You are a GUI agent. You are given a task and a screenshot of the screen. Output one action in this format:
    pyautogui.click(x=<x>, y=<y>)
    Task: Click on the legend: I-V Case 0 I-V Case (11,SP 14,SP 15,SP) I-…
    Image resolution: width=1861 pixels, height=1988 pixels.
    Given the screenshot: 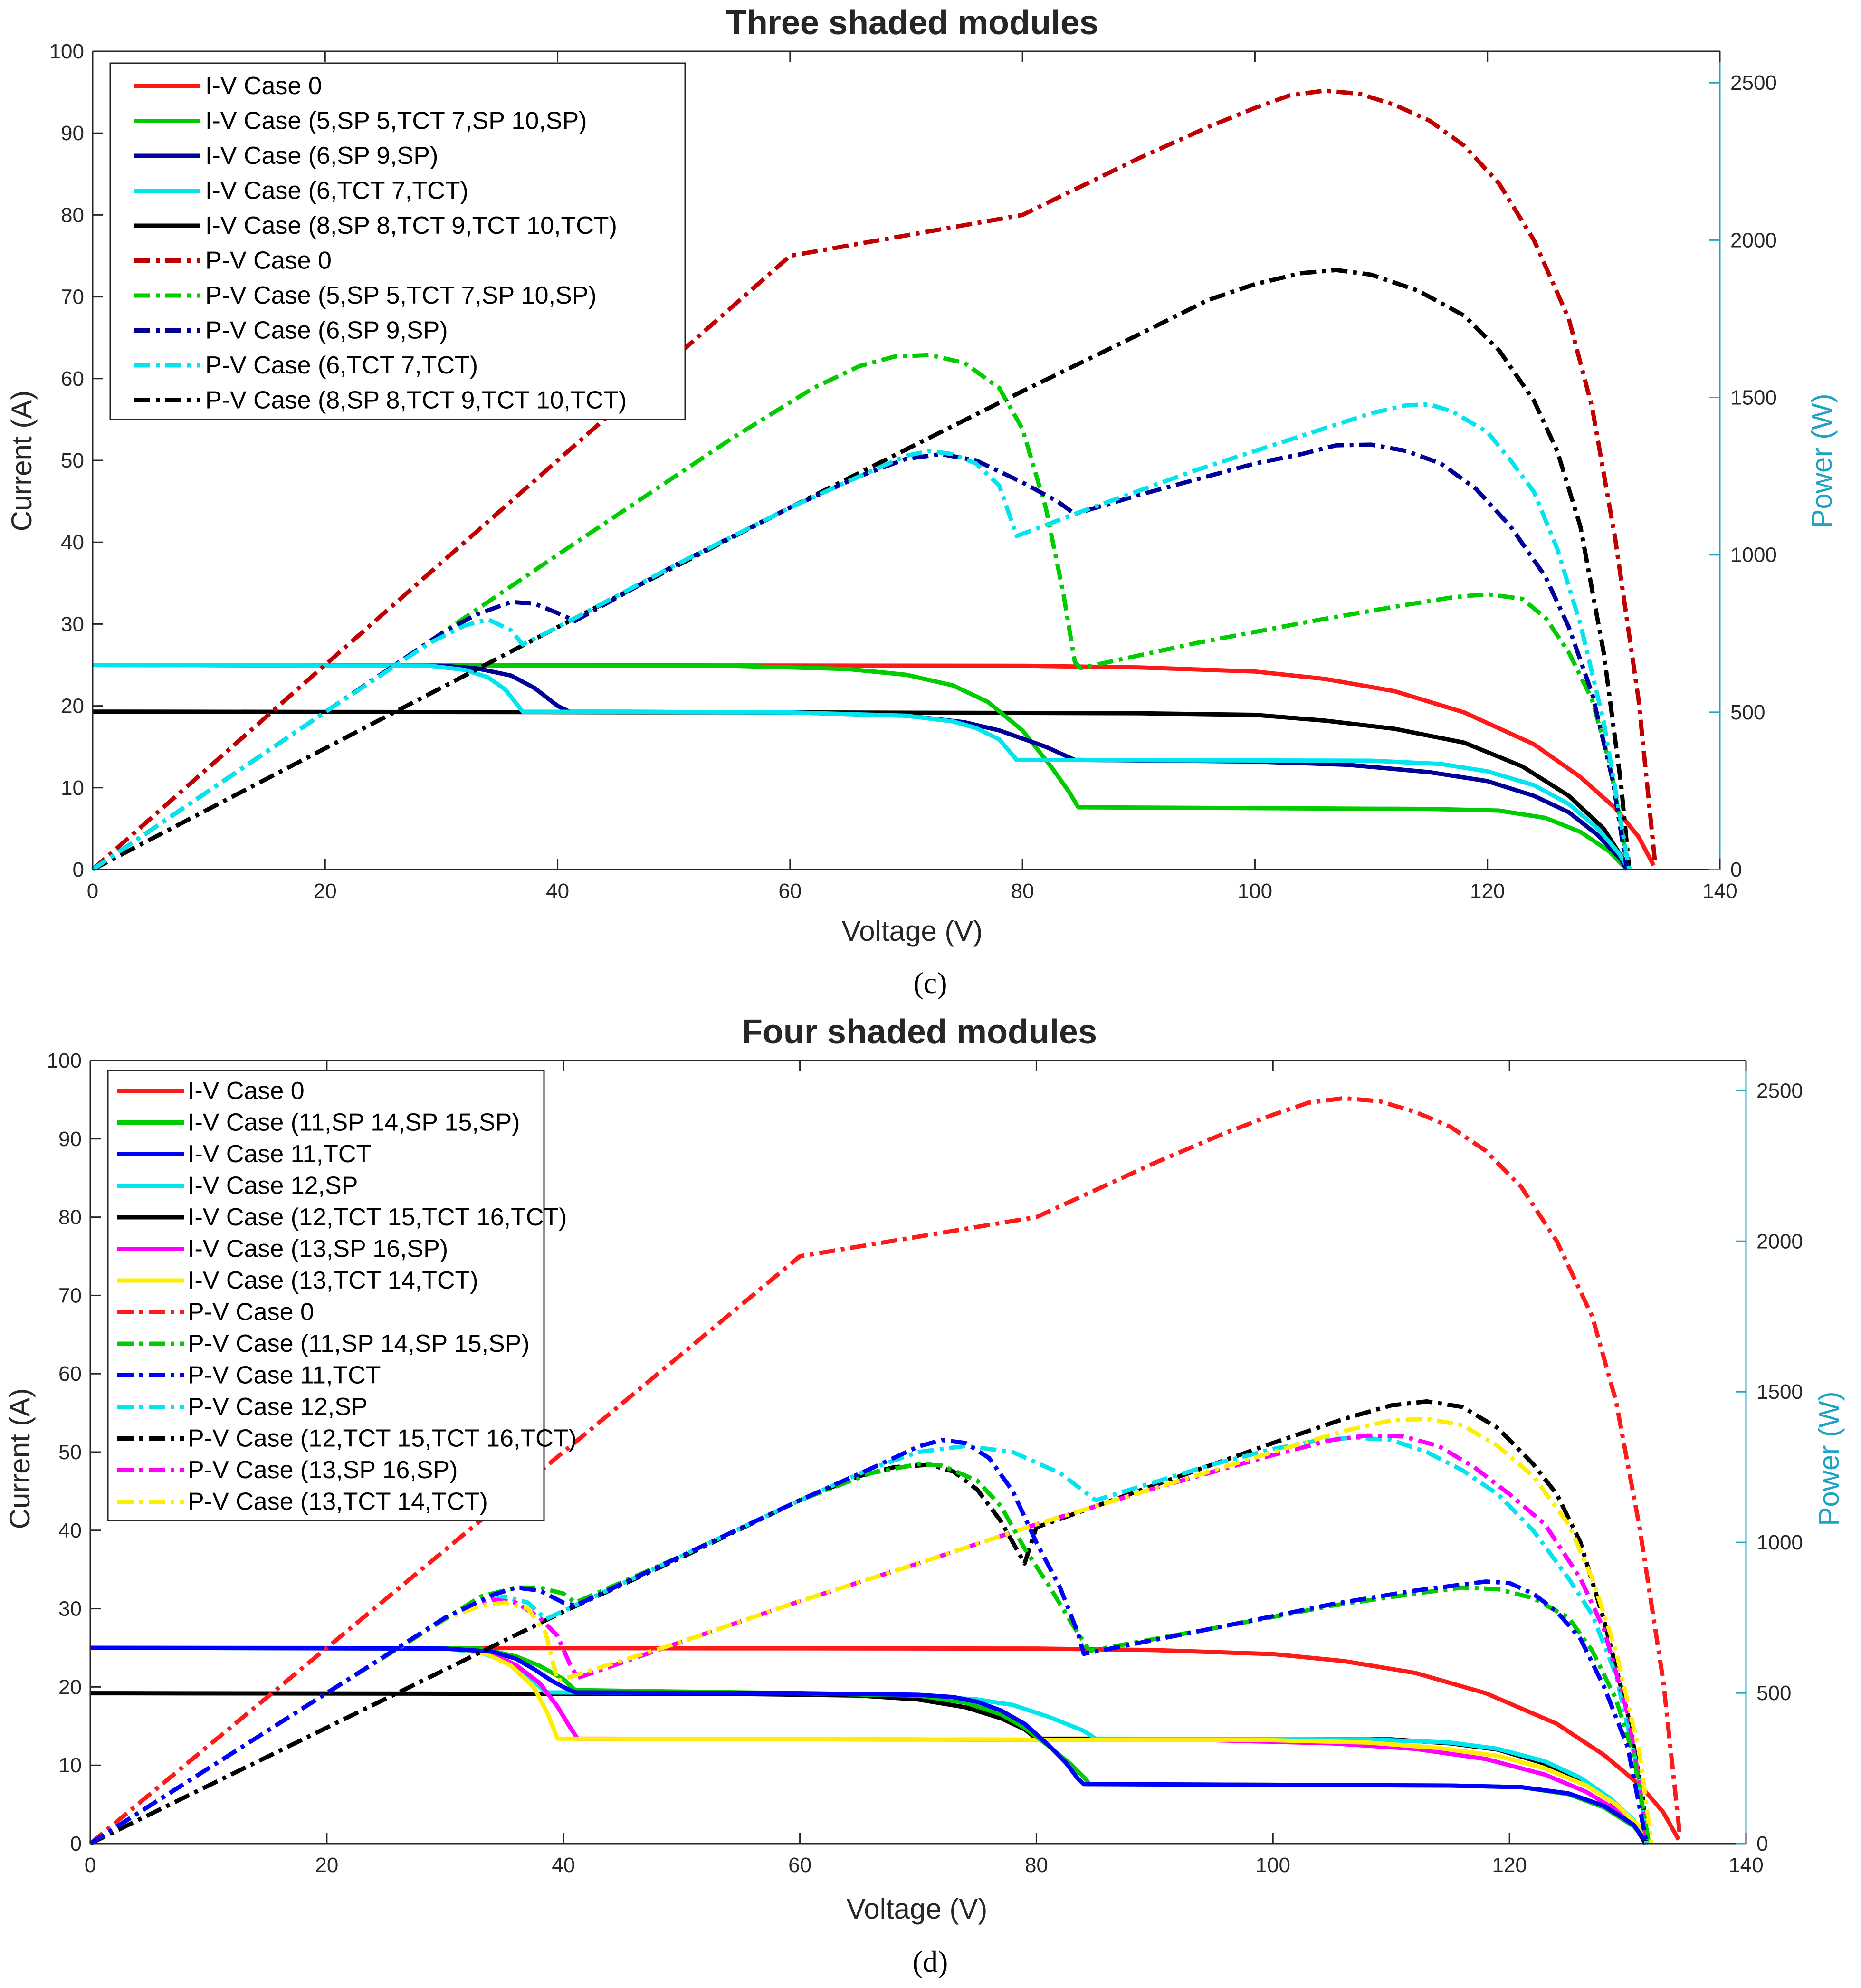 What is the action you would take?
    pyautogui.click(x=342, y=1295)
    